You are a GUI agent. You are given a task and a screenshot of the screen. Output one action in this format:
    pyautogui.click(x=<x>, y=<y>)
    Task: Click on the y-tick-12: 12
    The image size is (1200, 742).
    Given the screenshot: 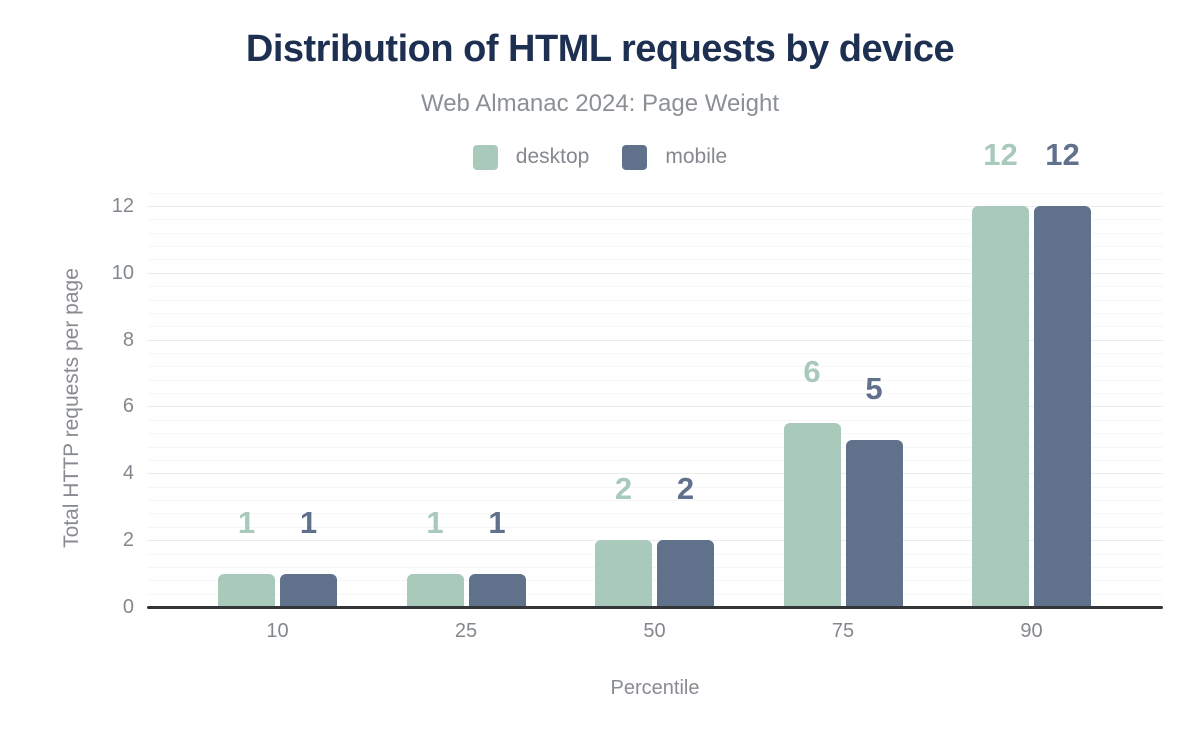 What is the action you would take?
    pyautogui.click(x=122, y=205)
    